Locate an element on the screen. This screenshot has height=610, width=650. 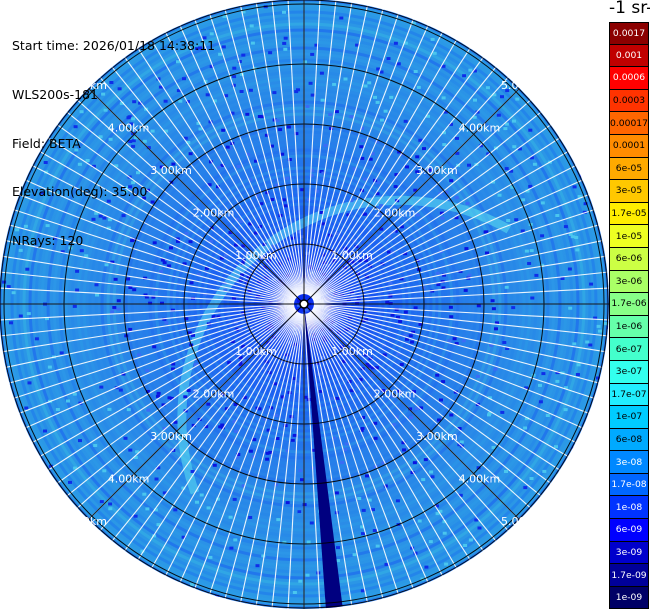
colorbar-cell: 0.0003 is located at coordinates (629, 101).